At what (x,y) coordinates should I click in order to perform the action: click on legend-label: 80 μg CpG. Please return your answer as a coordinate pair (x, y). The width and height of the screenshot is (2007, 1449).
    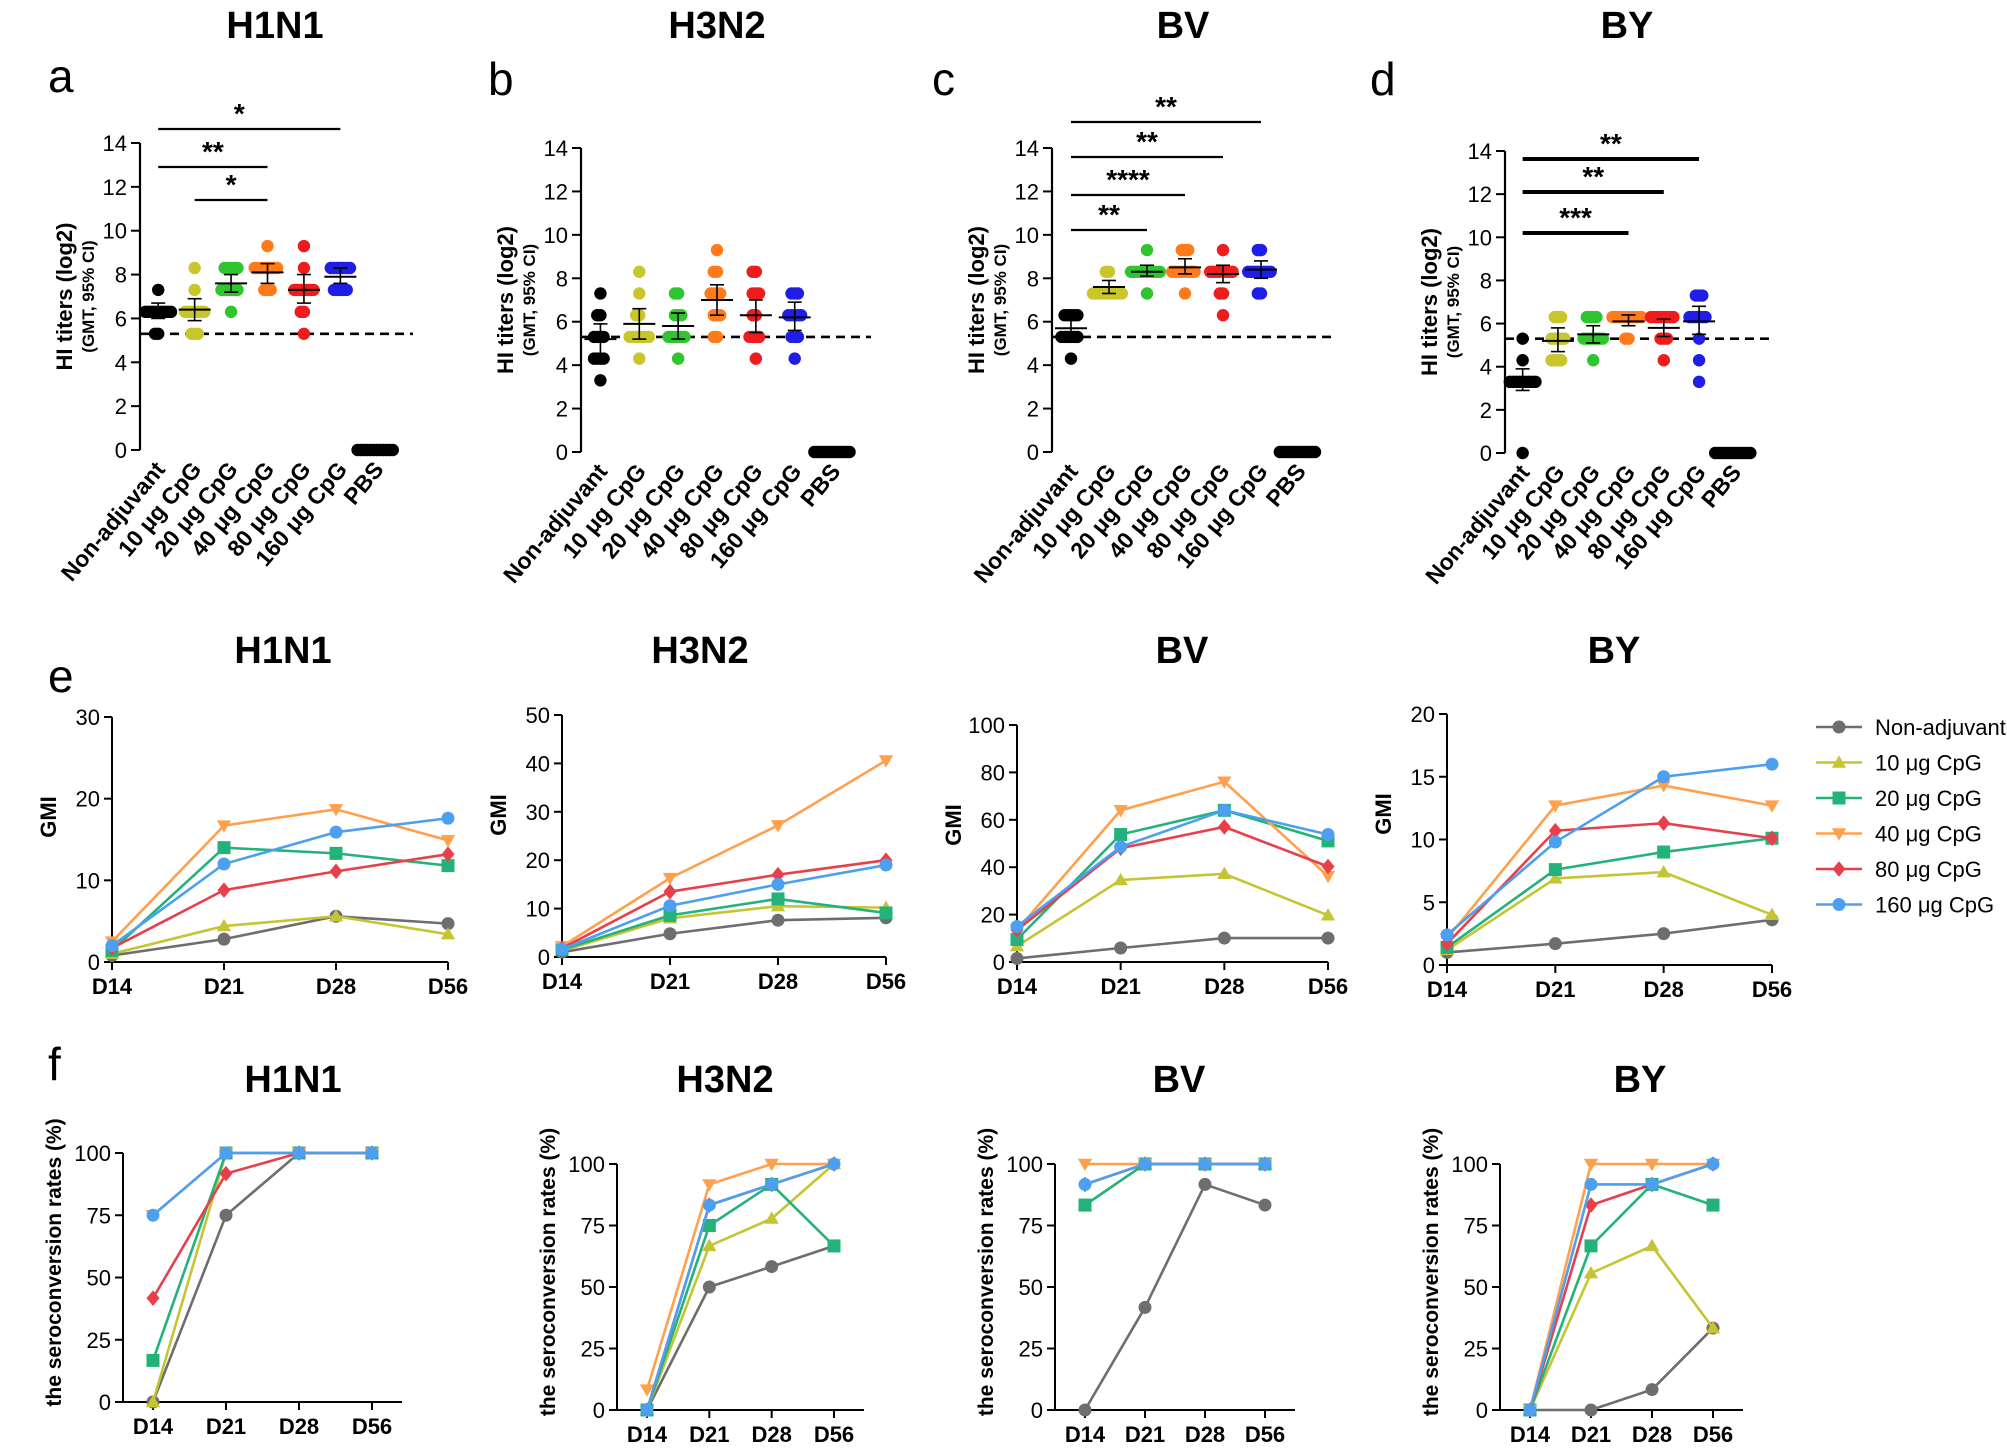
    Looking at the image, I should click on (1928, 869).